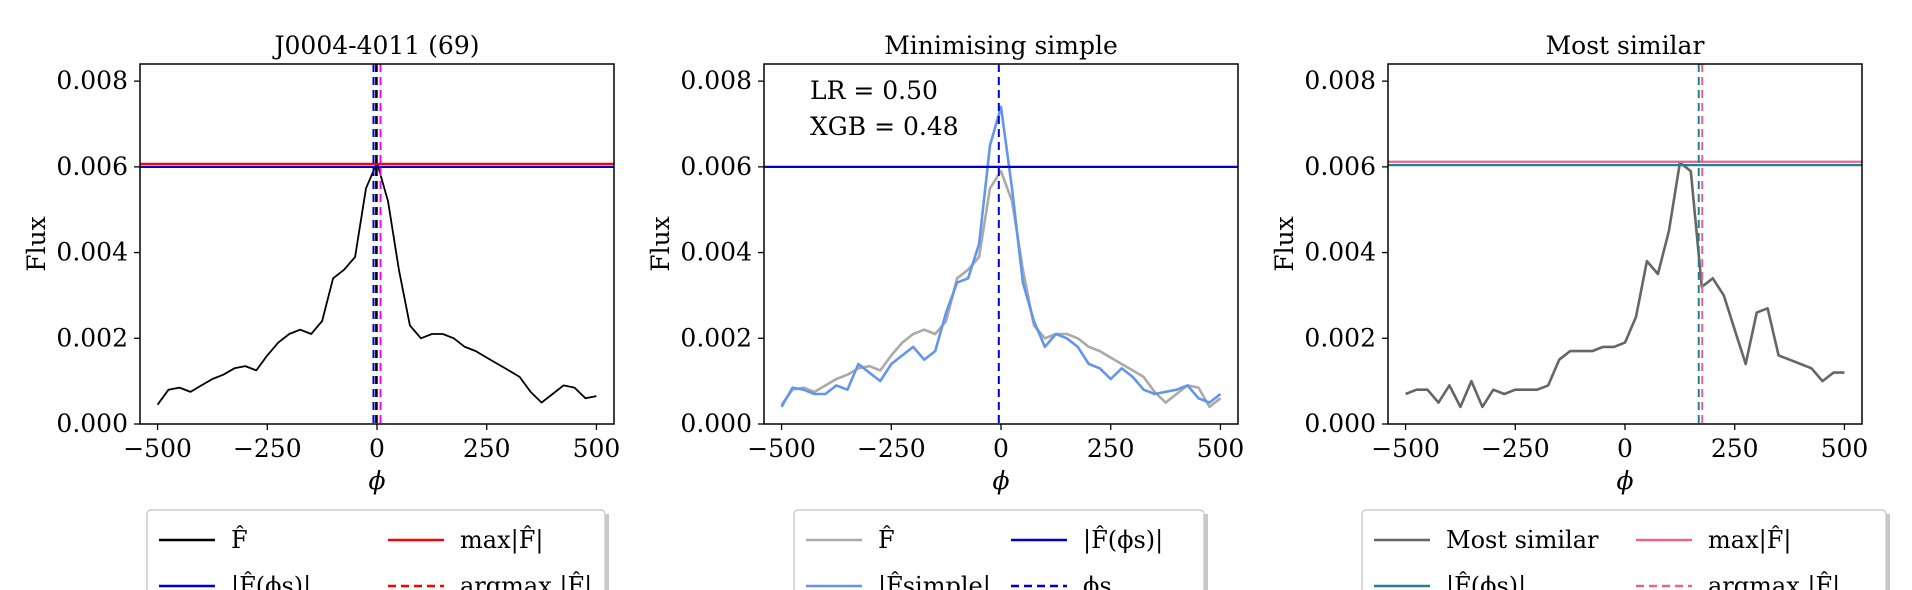  I want to click on legend-label: ϕs, so click(1097, 581).